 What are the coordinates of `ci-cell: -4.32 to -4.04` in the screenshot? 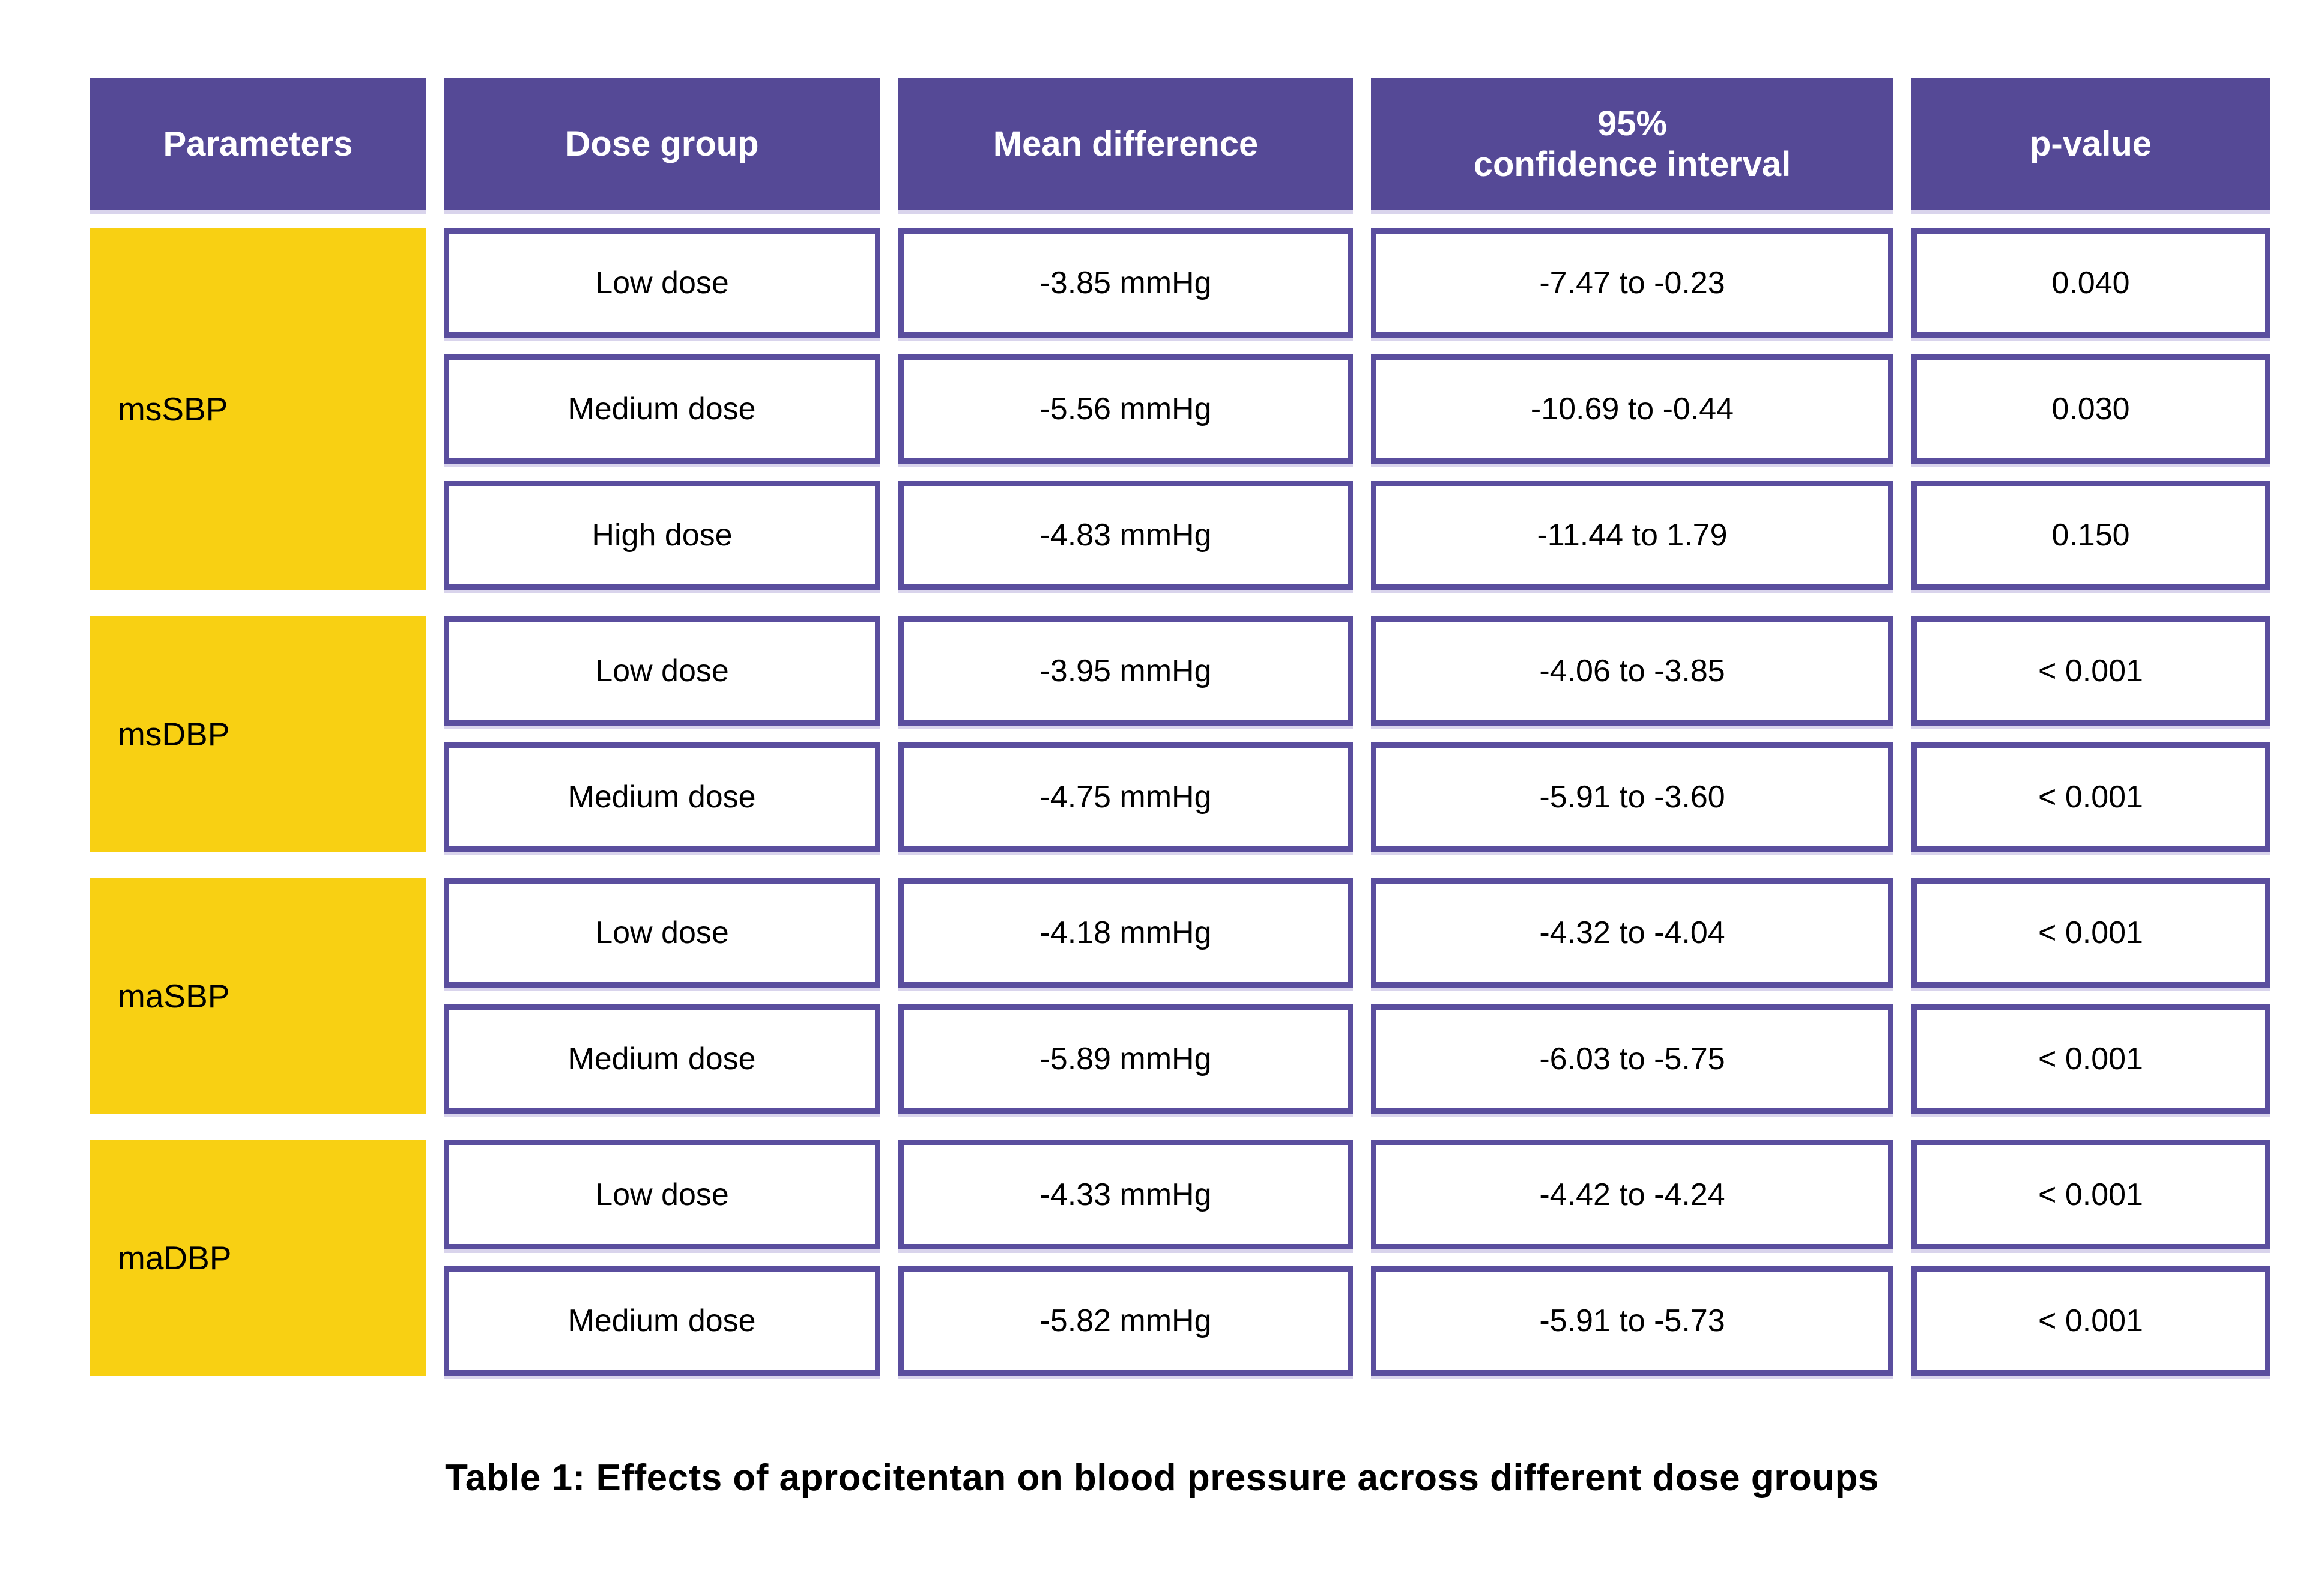 It's located at (1632, 933).